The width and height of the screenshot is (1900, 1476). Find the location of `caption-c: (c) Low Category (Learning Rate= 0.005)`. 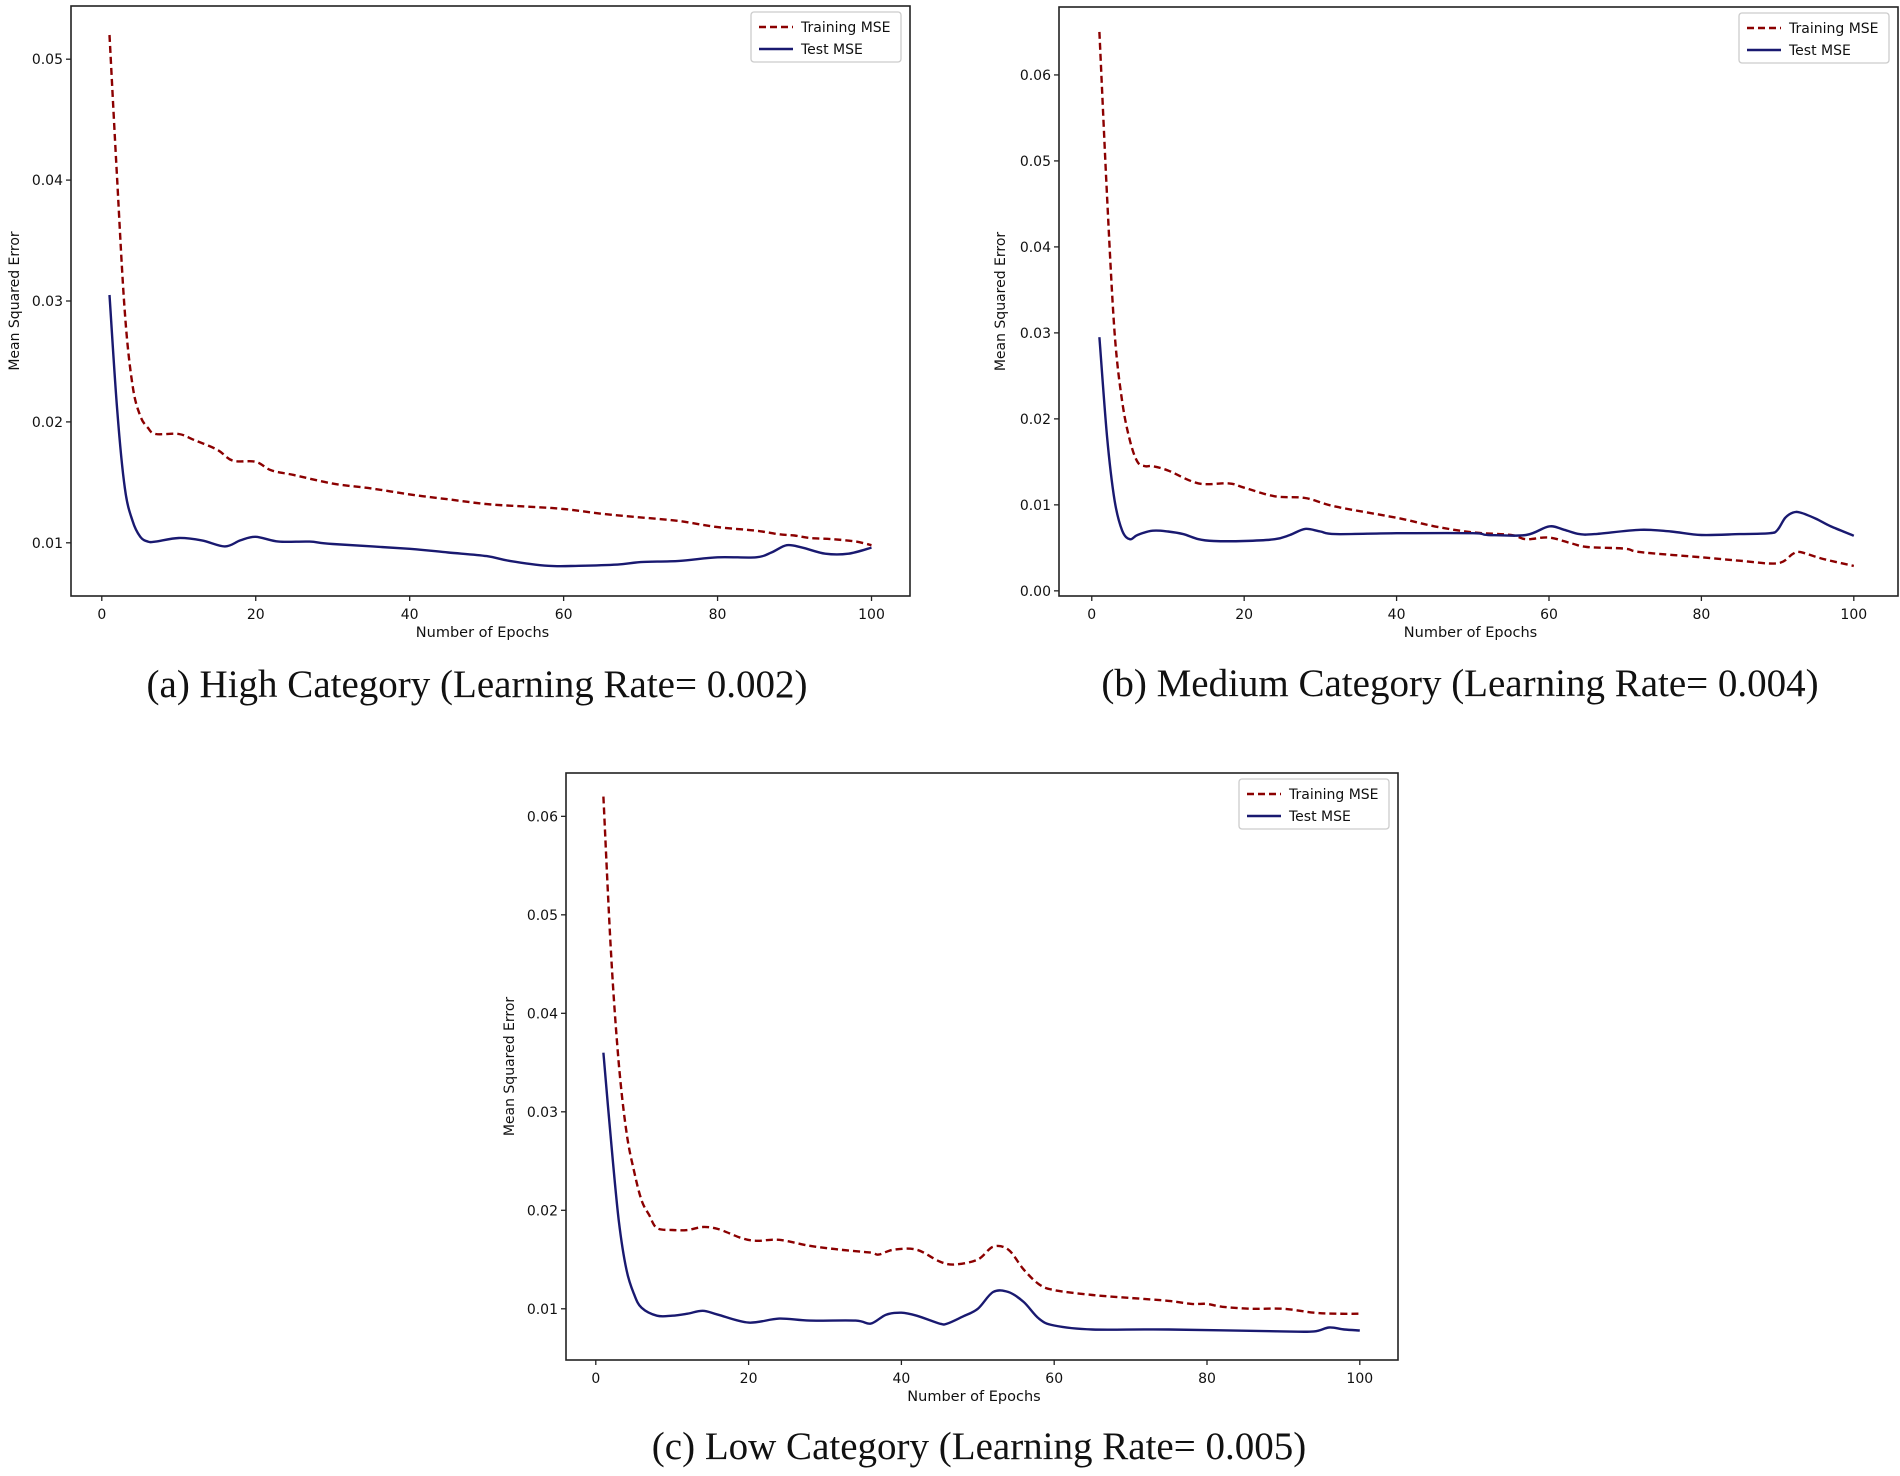

caption-c: (c) Low Category (Learning Rate= 0.005) is located at coordinates (979, 1446).